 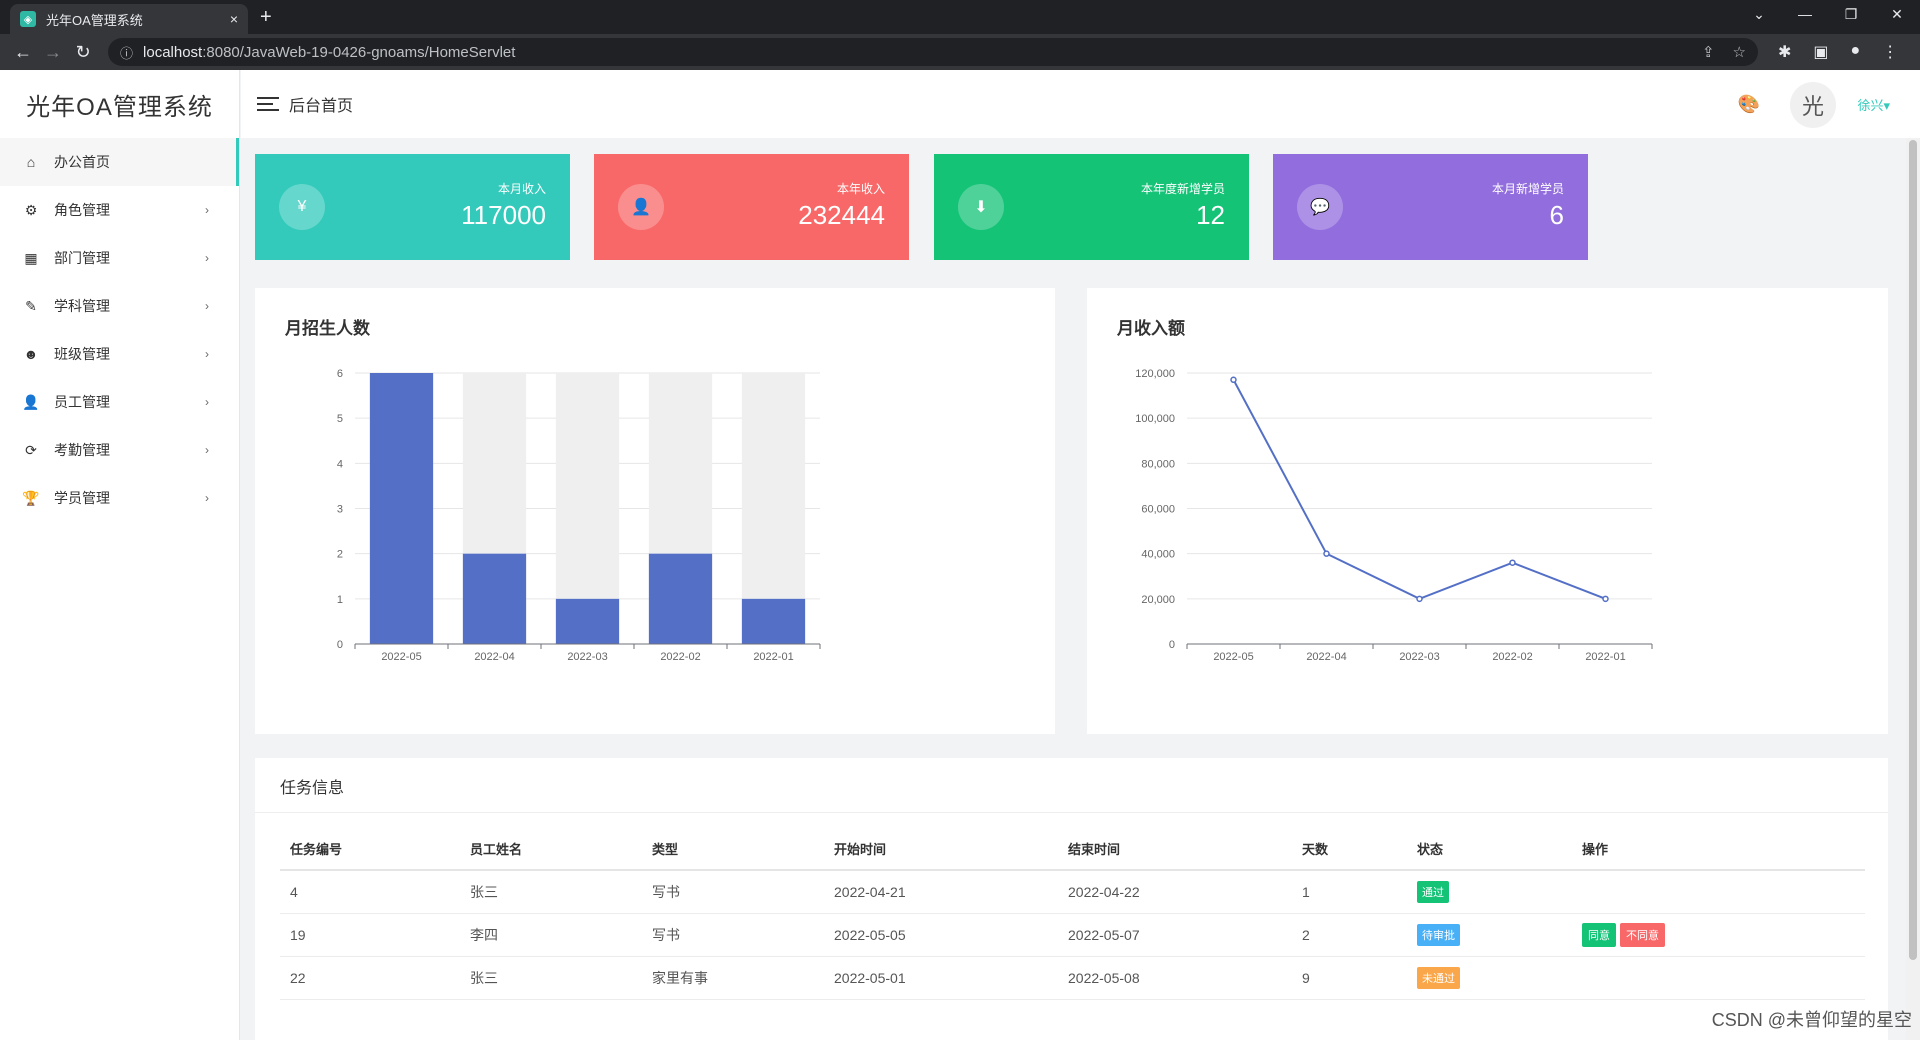 What do you see at coordinates (521, 189) in the screenshot?
I see `stat-label: 本月收入` at bounding box center [521, 189].